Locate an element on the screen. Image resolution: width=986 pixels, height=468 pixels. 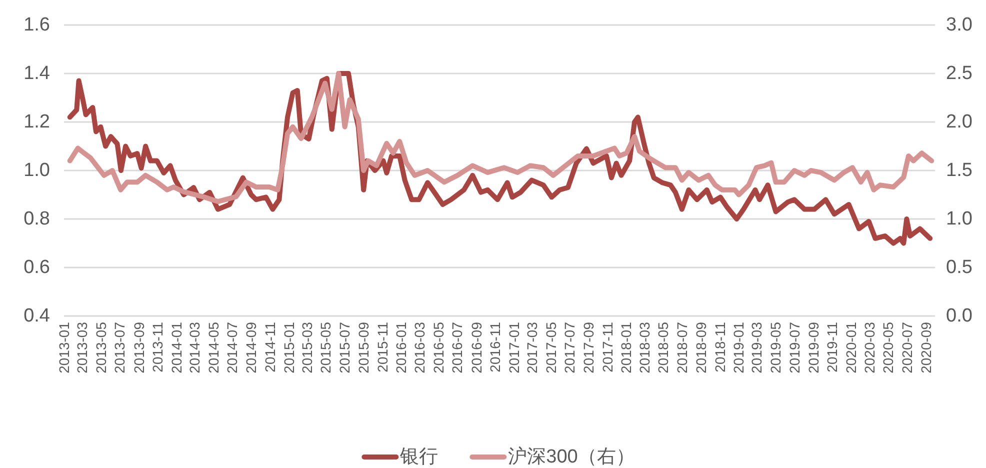
y-tick-label: 1.4 is located at coordinates (37, 73).